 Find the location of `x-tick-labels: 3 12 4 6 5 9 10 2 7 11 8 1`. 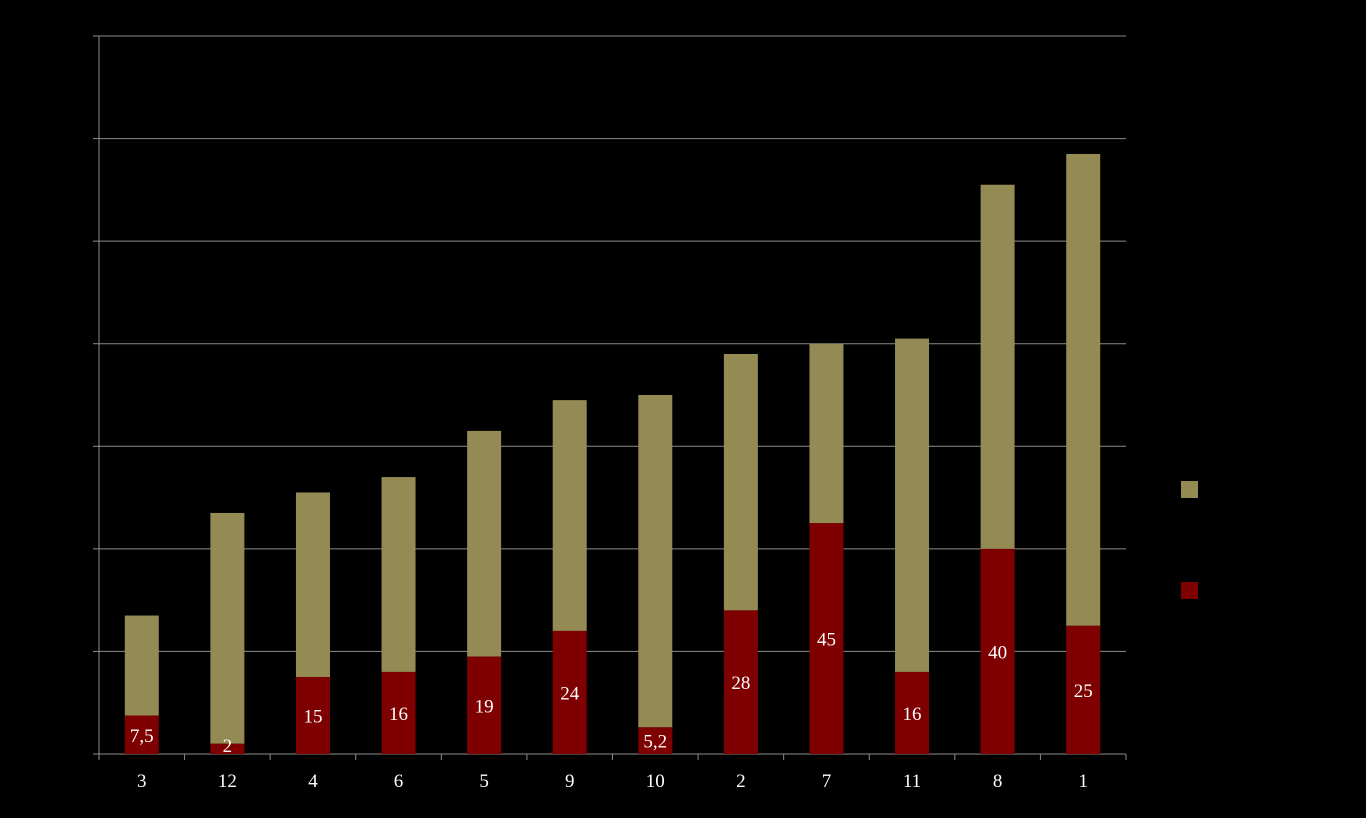

x-tick-labels: 3 12 4 6 5 9 10 2 7 11 8 1 is located at coordinates (612, 781).